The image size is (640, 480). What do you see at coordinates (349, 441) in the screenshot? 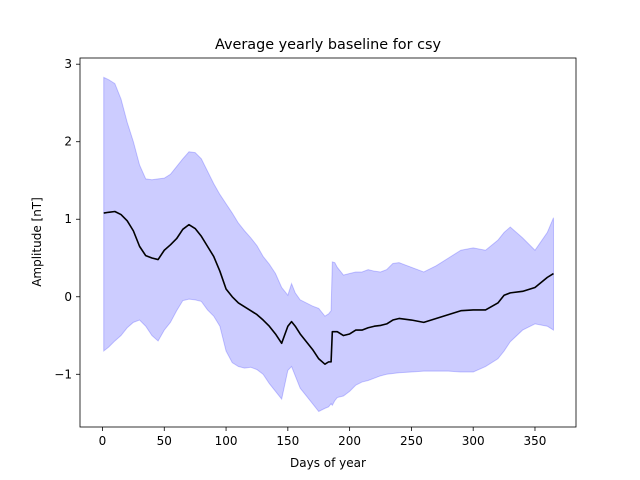
I see `x-tick-label: 200` at bounding box center [349, 441].